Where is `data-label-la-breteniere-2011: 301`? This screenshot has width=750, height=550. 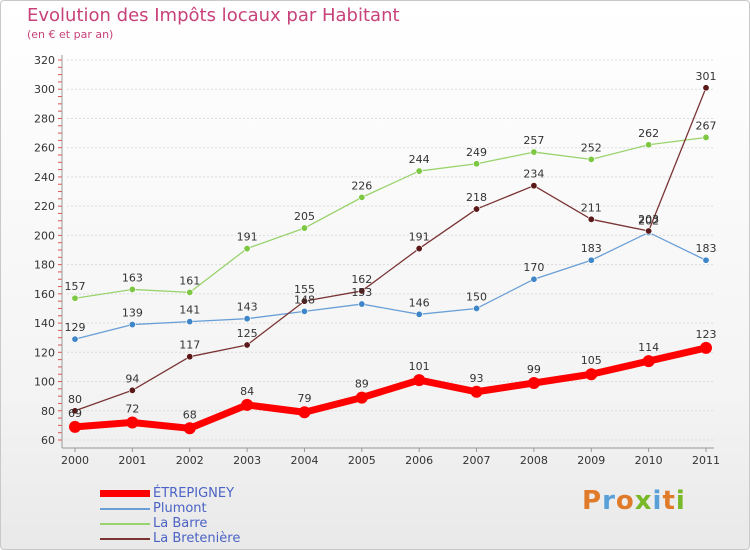
data-label-la-breteniere-2011: 301 is located at coordinates (706, 76).